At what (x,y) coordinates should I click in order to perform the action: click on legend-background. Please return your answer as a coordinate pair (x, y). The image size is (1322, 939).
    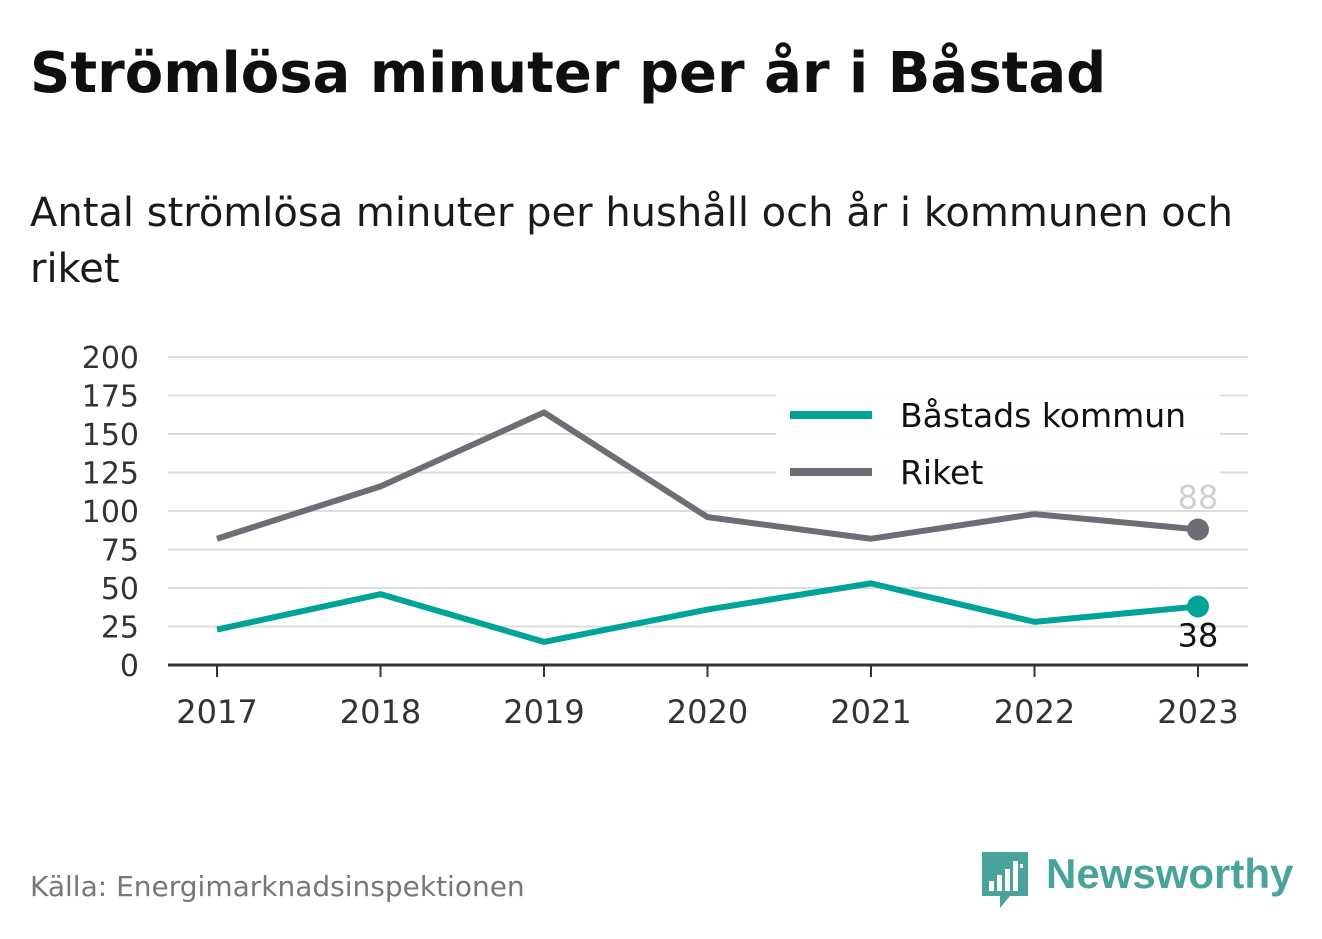
    Looking at the image, I should click on (998, 441).